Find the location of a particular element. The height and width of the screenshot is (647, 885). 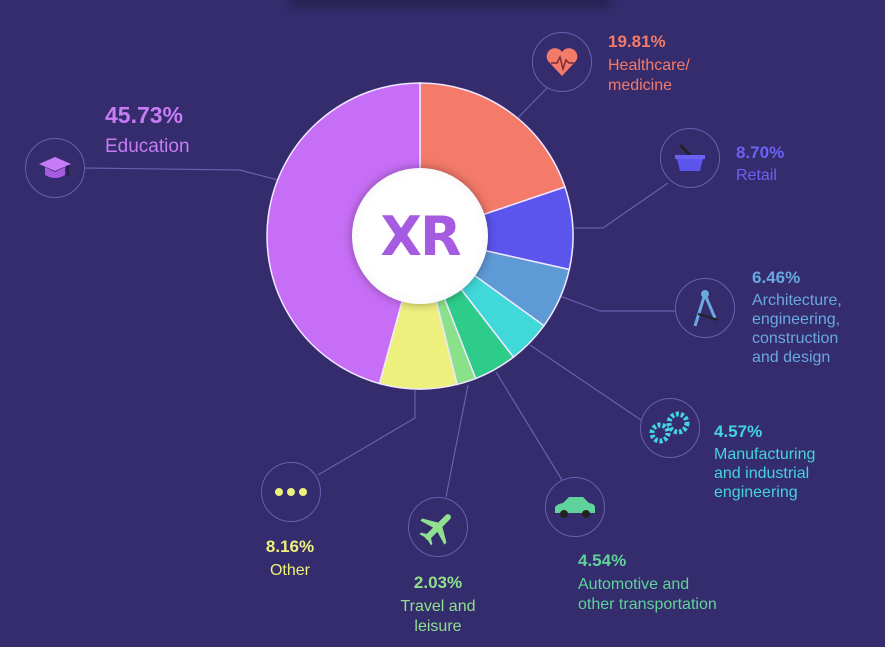

healthcare-pct: 19.81% is located at coordinates (637, 41).